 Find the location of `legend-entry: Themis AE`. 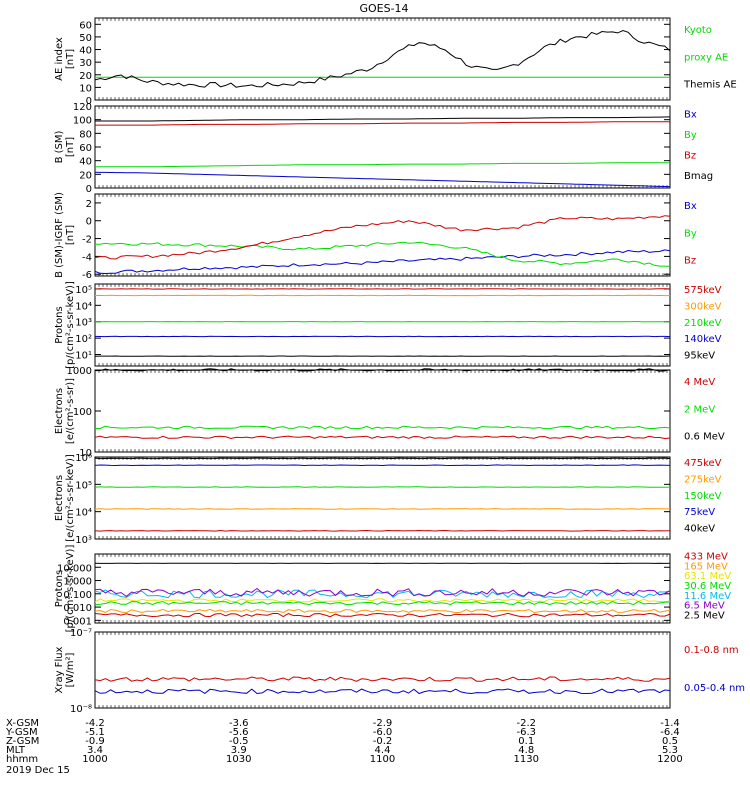

legend-entry: Themis AE is located at coordinates (710, 85).